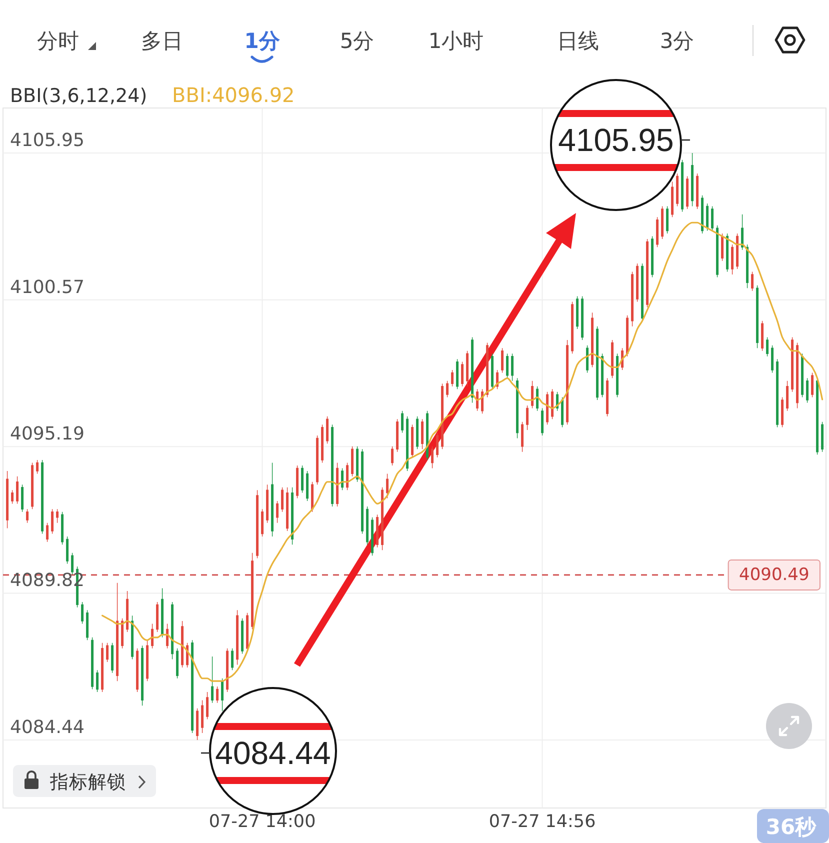 The height and width of the screenshot is (843, 829). What do you see at coordinates (87, 782) in the screenshot?
I see `annotation: 指标解锁` at bounding box center [87, 782].